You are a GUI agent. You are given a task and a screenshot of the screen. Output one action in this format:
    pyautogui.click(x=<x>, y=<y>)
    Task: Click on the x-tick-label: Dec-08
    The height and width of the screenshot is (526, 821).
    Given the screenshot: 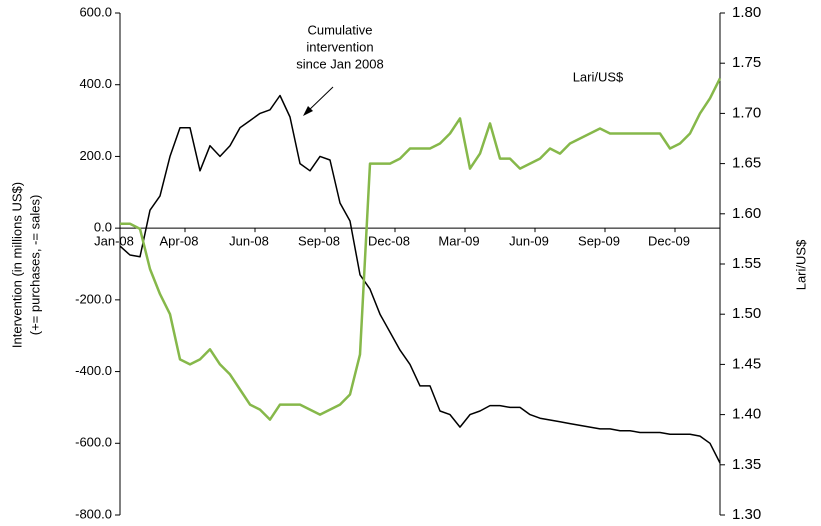 What is the action you would take?
    pyautogui.click(x=389, y=241)
    